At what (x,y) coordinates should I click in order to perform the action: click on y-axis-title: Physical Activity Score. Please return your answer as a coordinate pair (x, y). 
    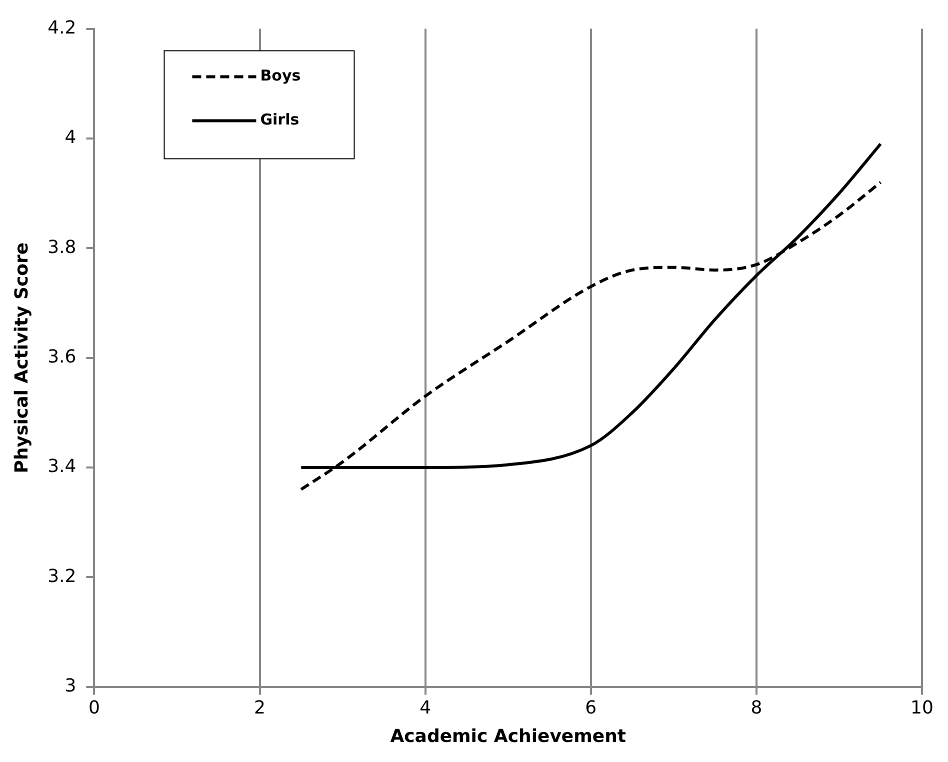
    Looking at the image, I should click on (21, 358).